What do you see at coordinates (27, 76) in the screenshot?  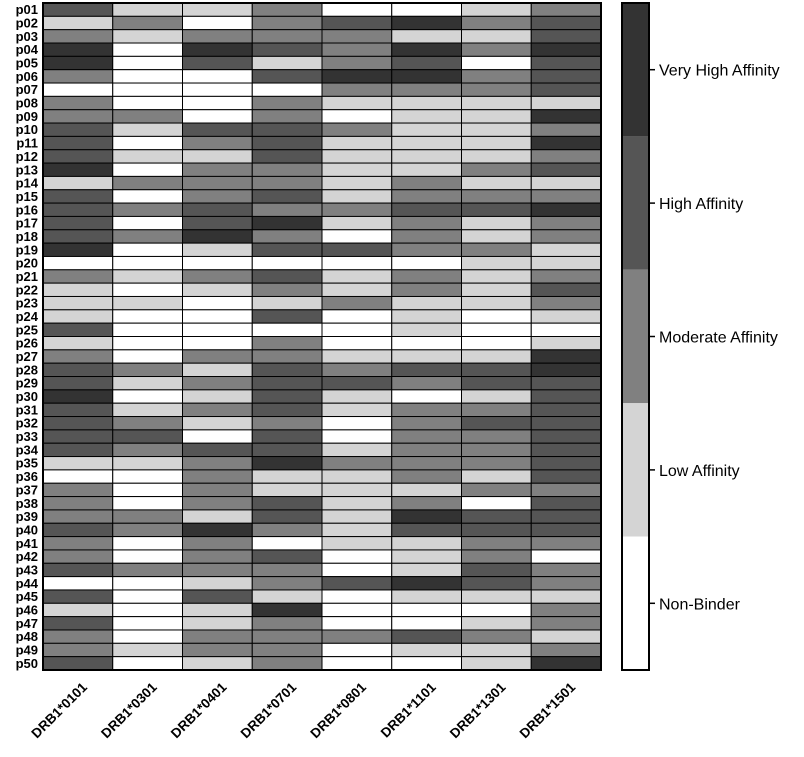 I see `row-label: p06` at bounding box center [27, 76].